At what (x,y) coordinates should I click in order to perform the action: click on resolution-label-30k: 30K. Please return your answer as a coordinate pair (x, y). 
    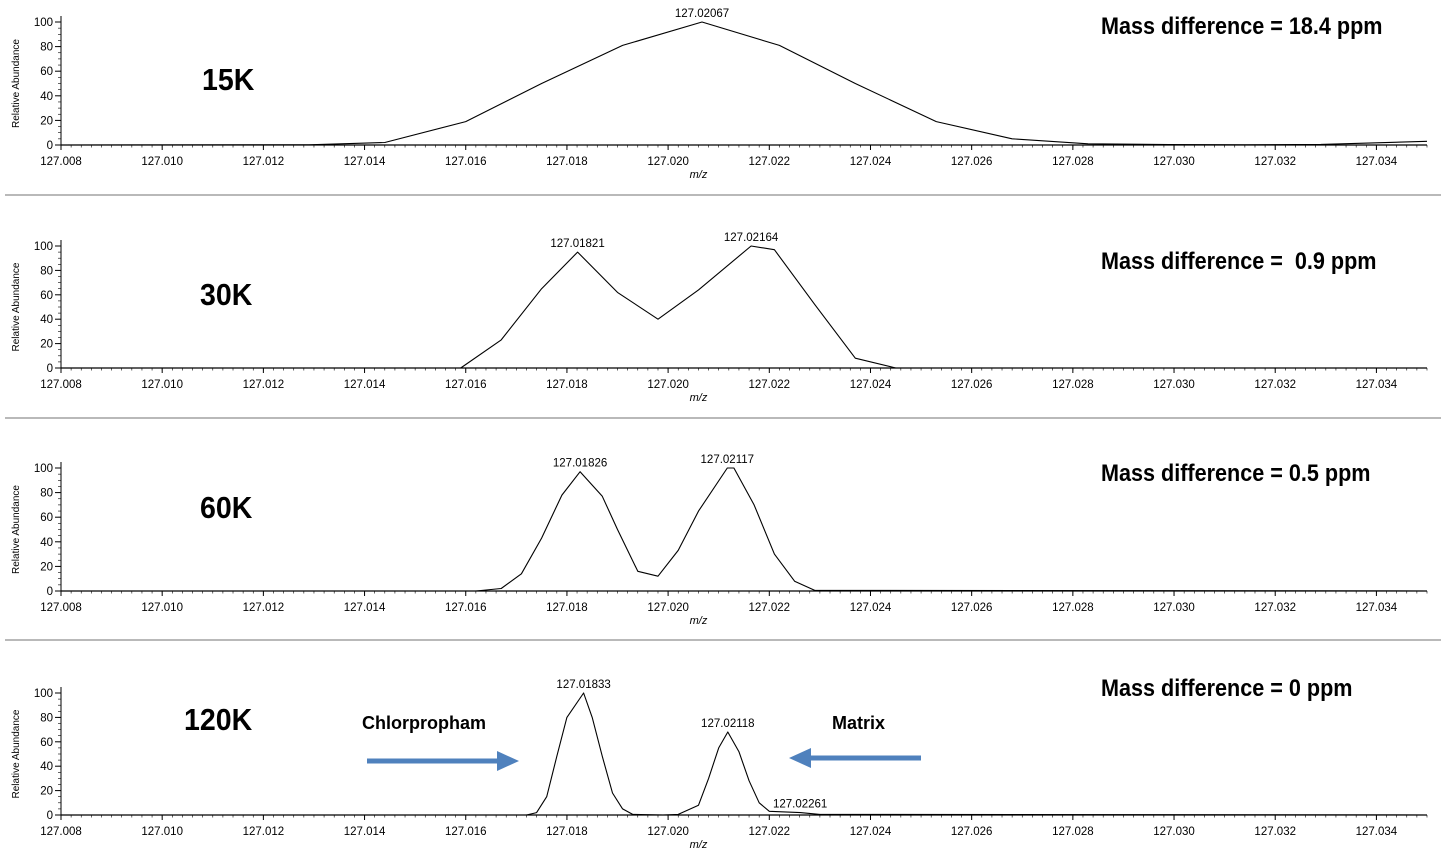
    Looking at the image, I should click on (226, 294).